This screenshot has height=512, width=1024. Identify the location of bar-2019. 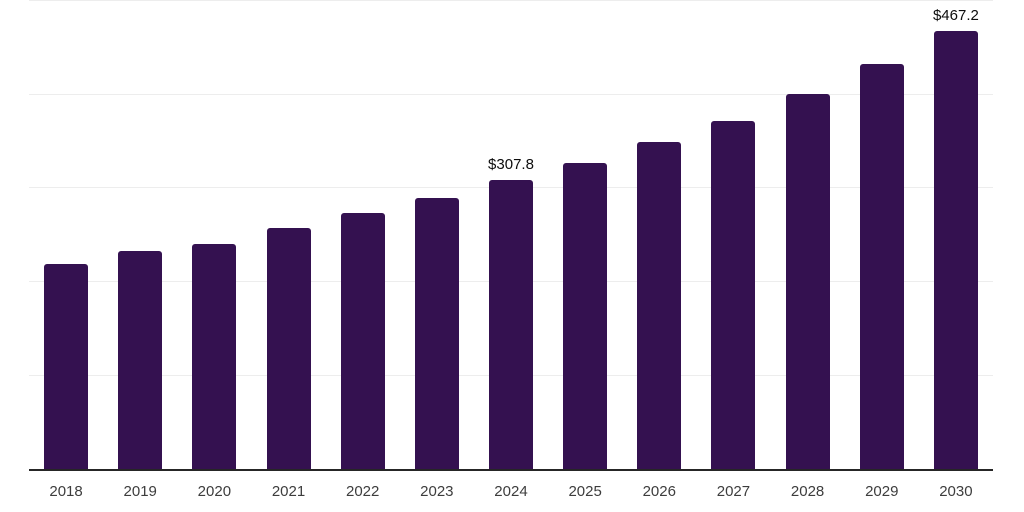
(140, 360).